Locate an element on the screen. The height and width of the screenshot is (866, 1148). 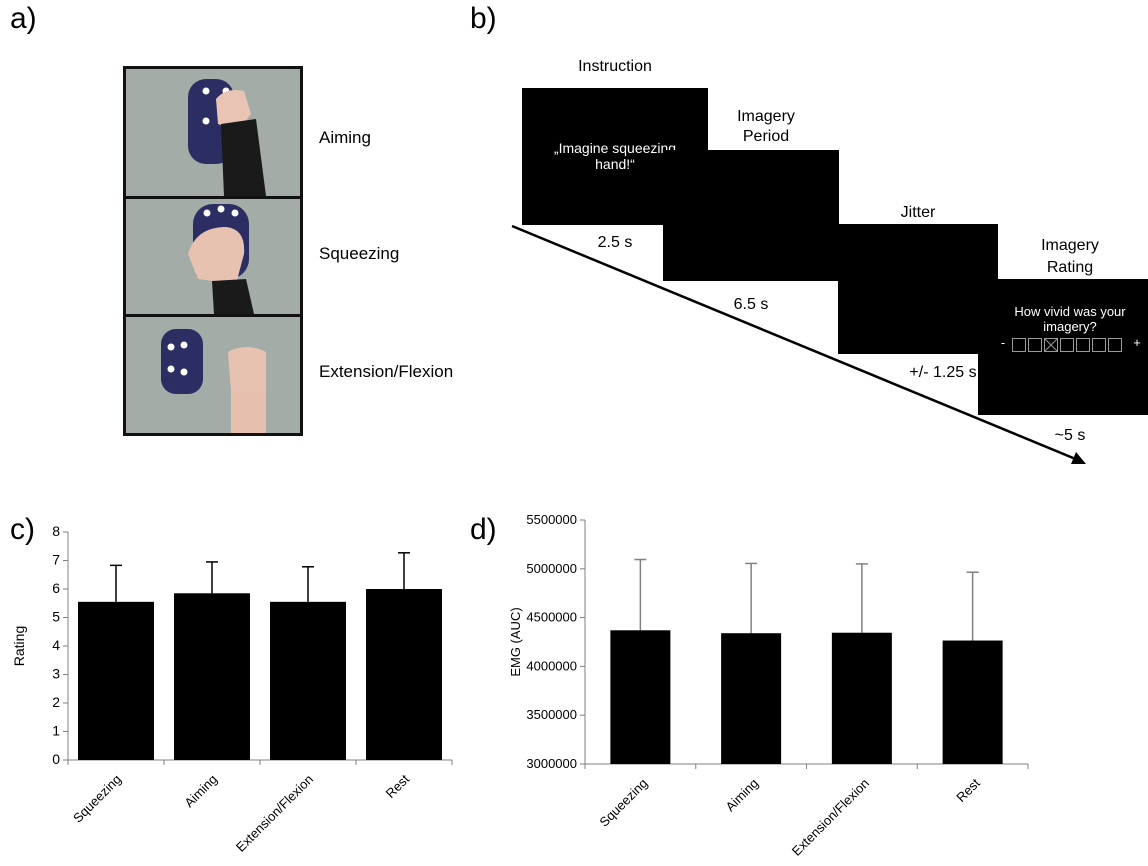
duration-rating: ~5 s is located at coordinates (1070, 435).